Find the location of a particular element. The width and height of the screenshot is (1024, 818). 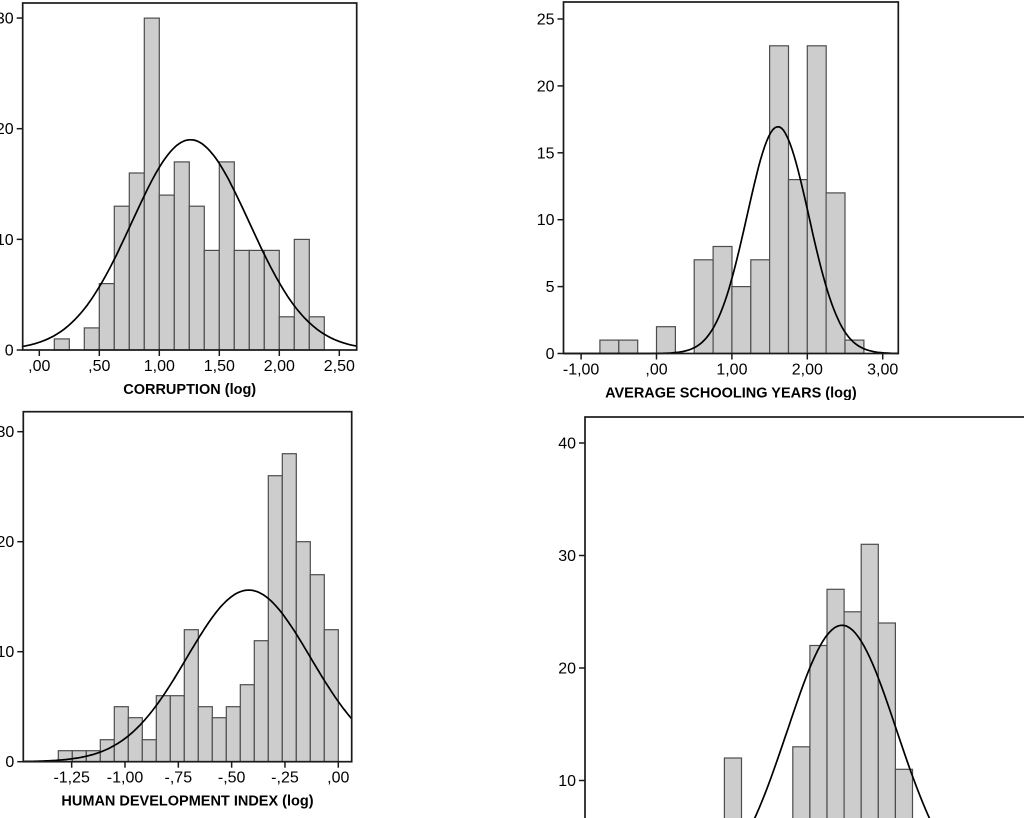

x-tick-label: -1,25 is located at coordinates (71, 778).